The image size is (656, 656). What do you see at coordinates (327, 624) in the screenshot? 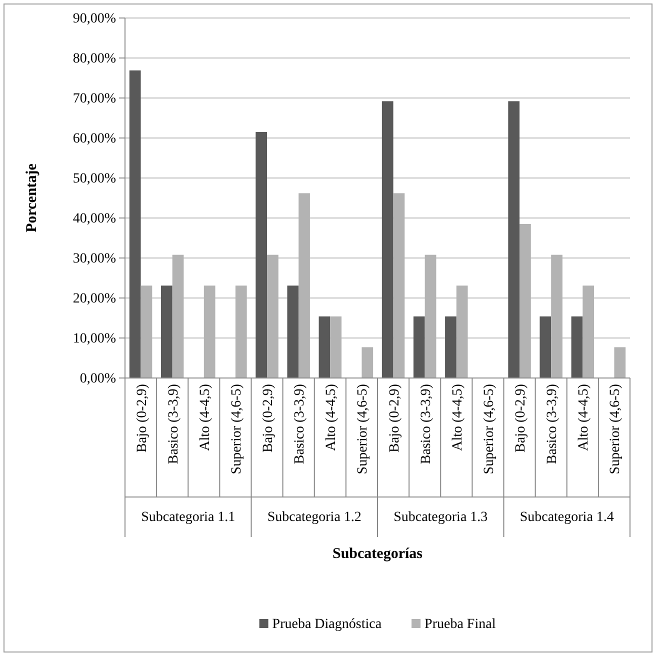
I see `legend-label: Prueba Diagnóstica` at bounding box center [327, 624].